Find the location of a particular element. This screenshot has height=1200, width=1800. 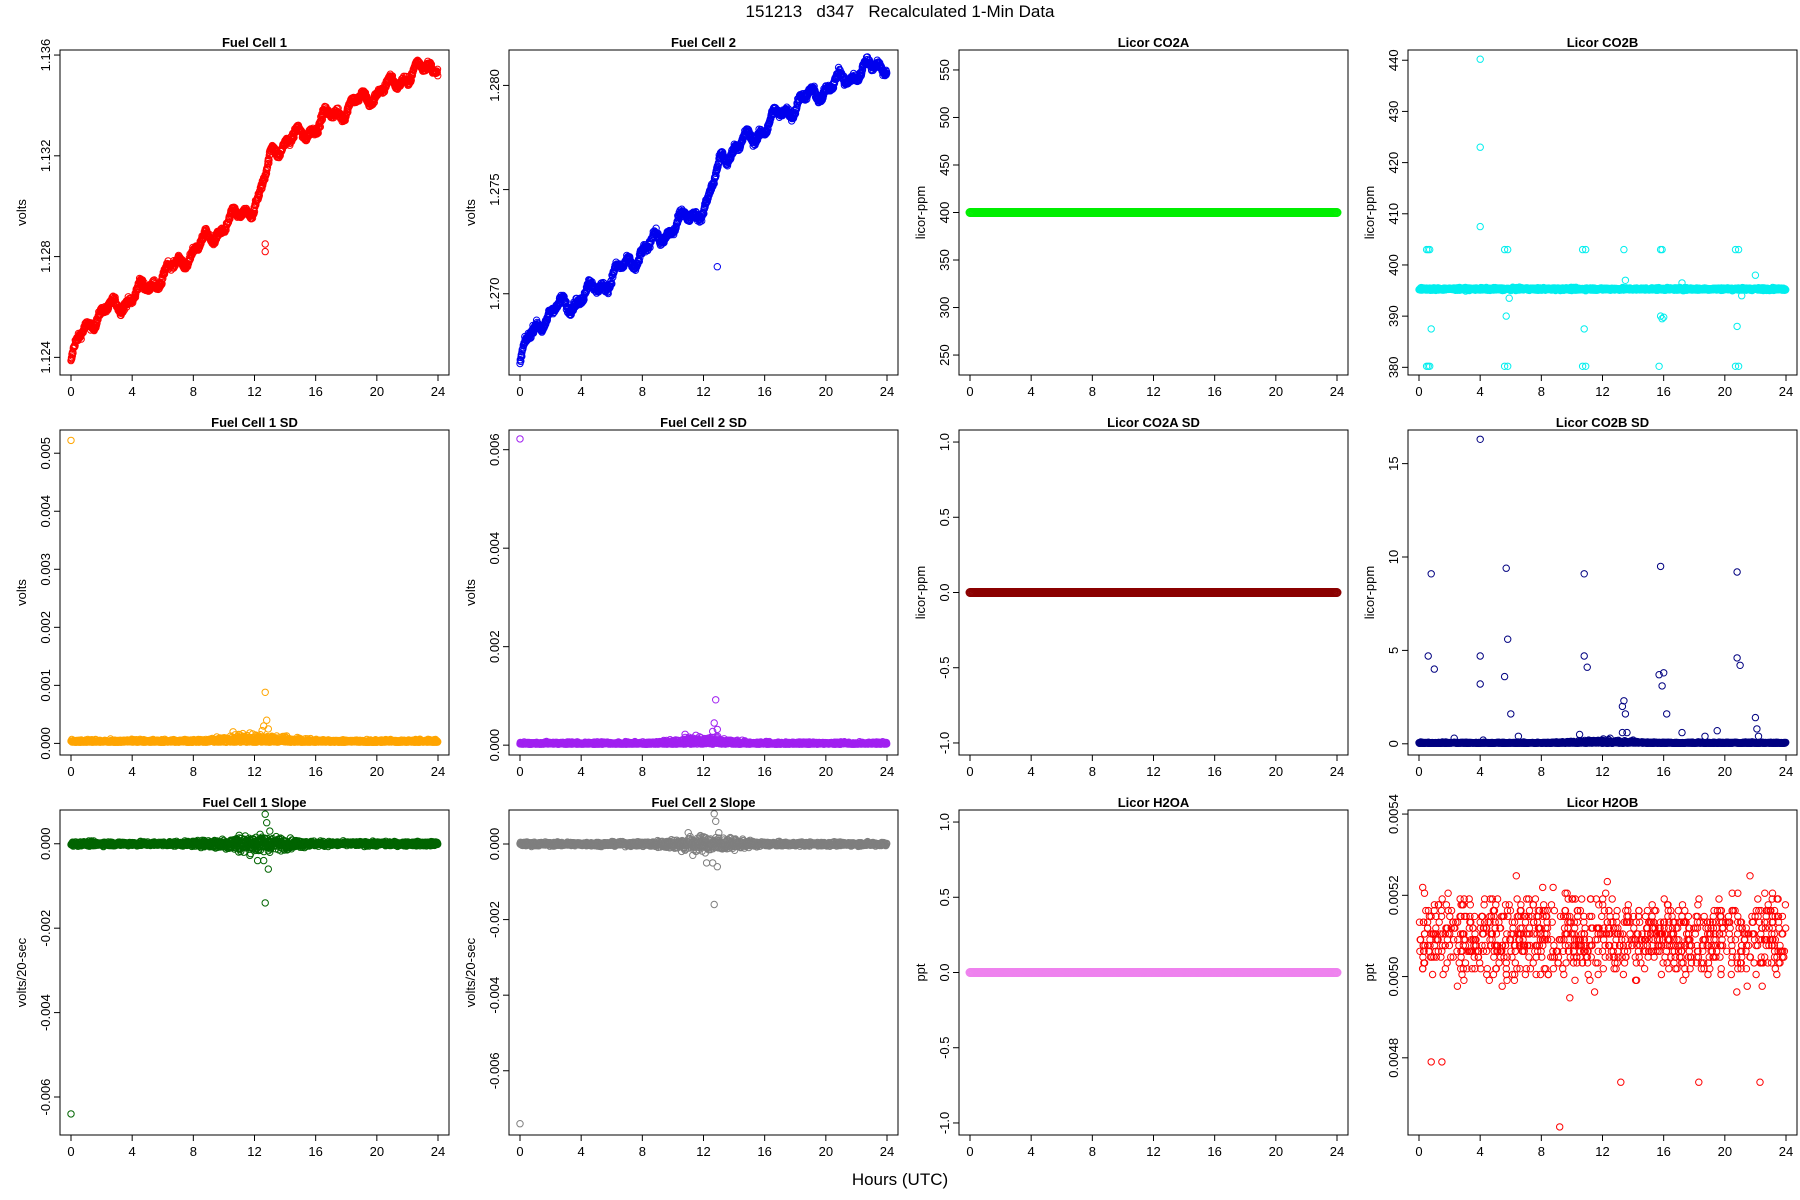

y-tick-label: 1.270 is located at coordinates (494, 293).